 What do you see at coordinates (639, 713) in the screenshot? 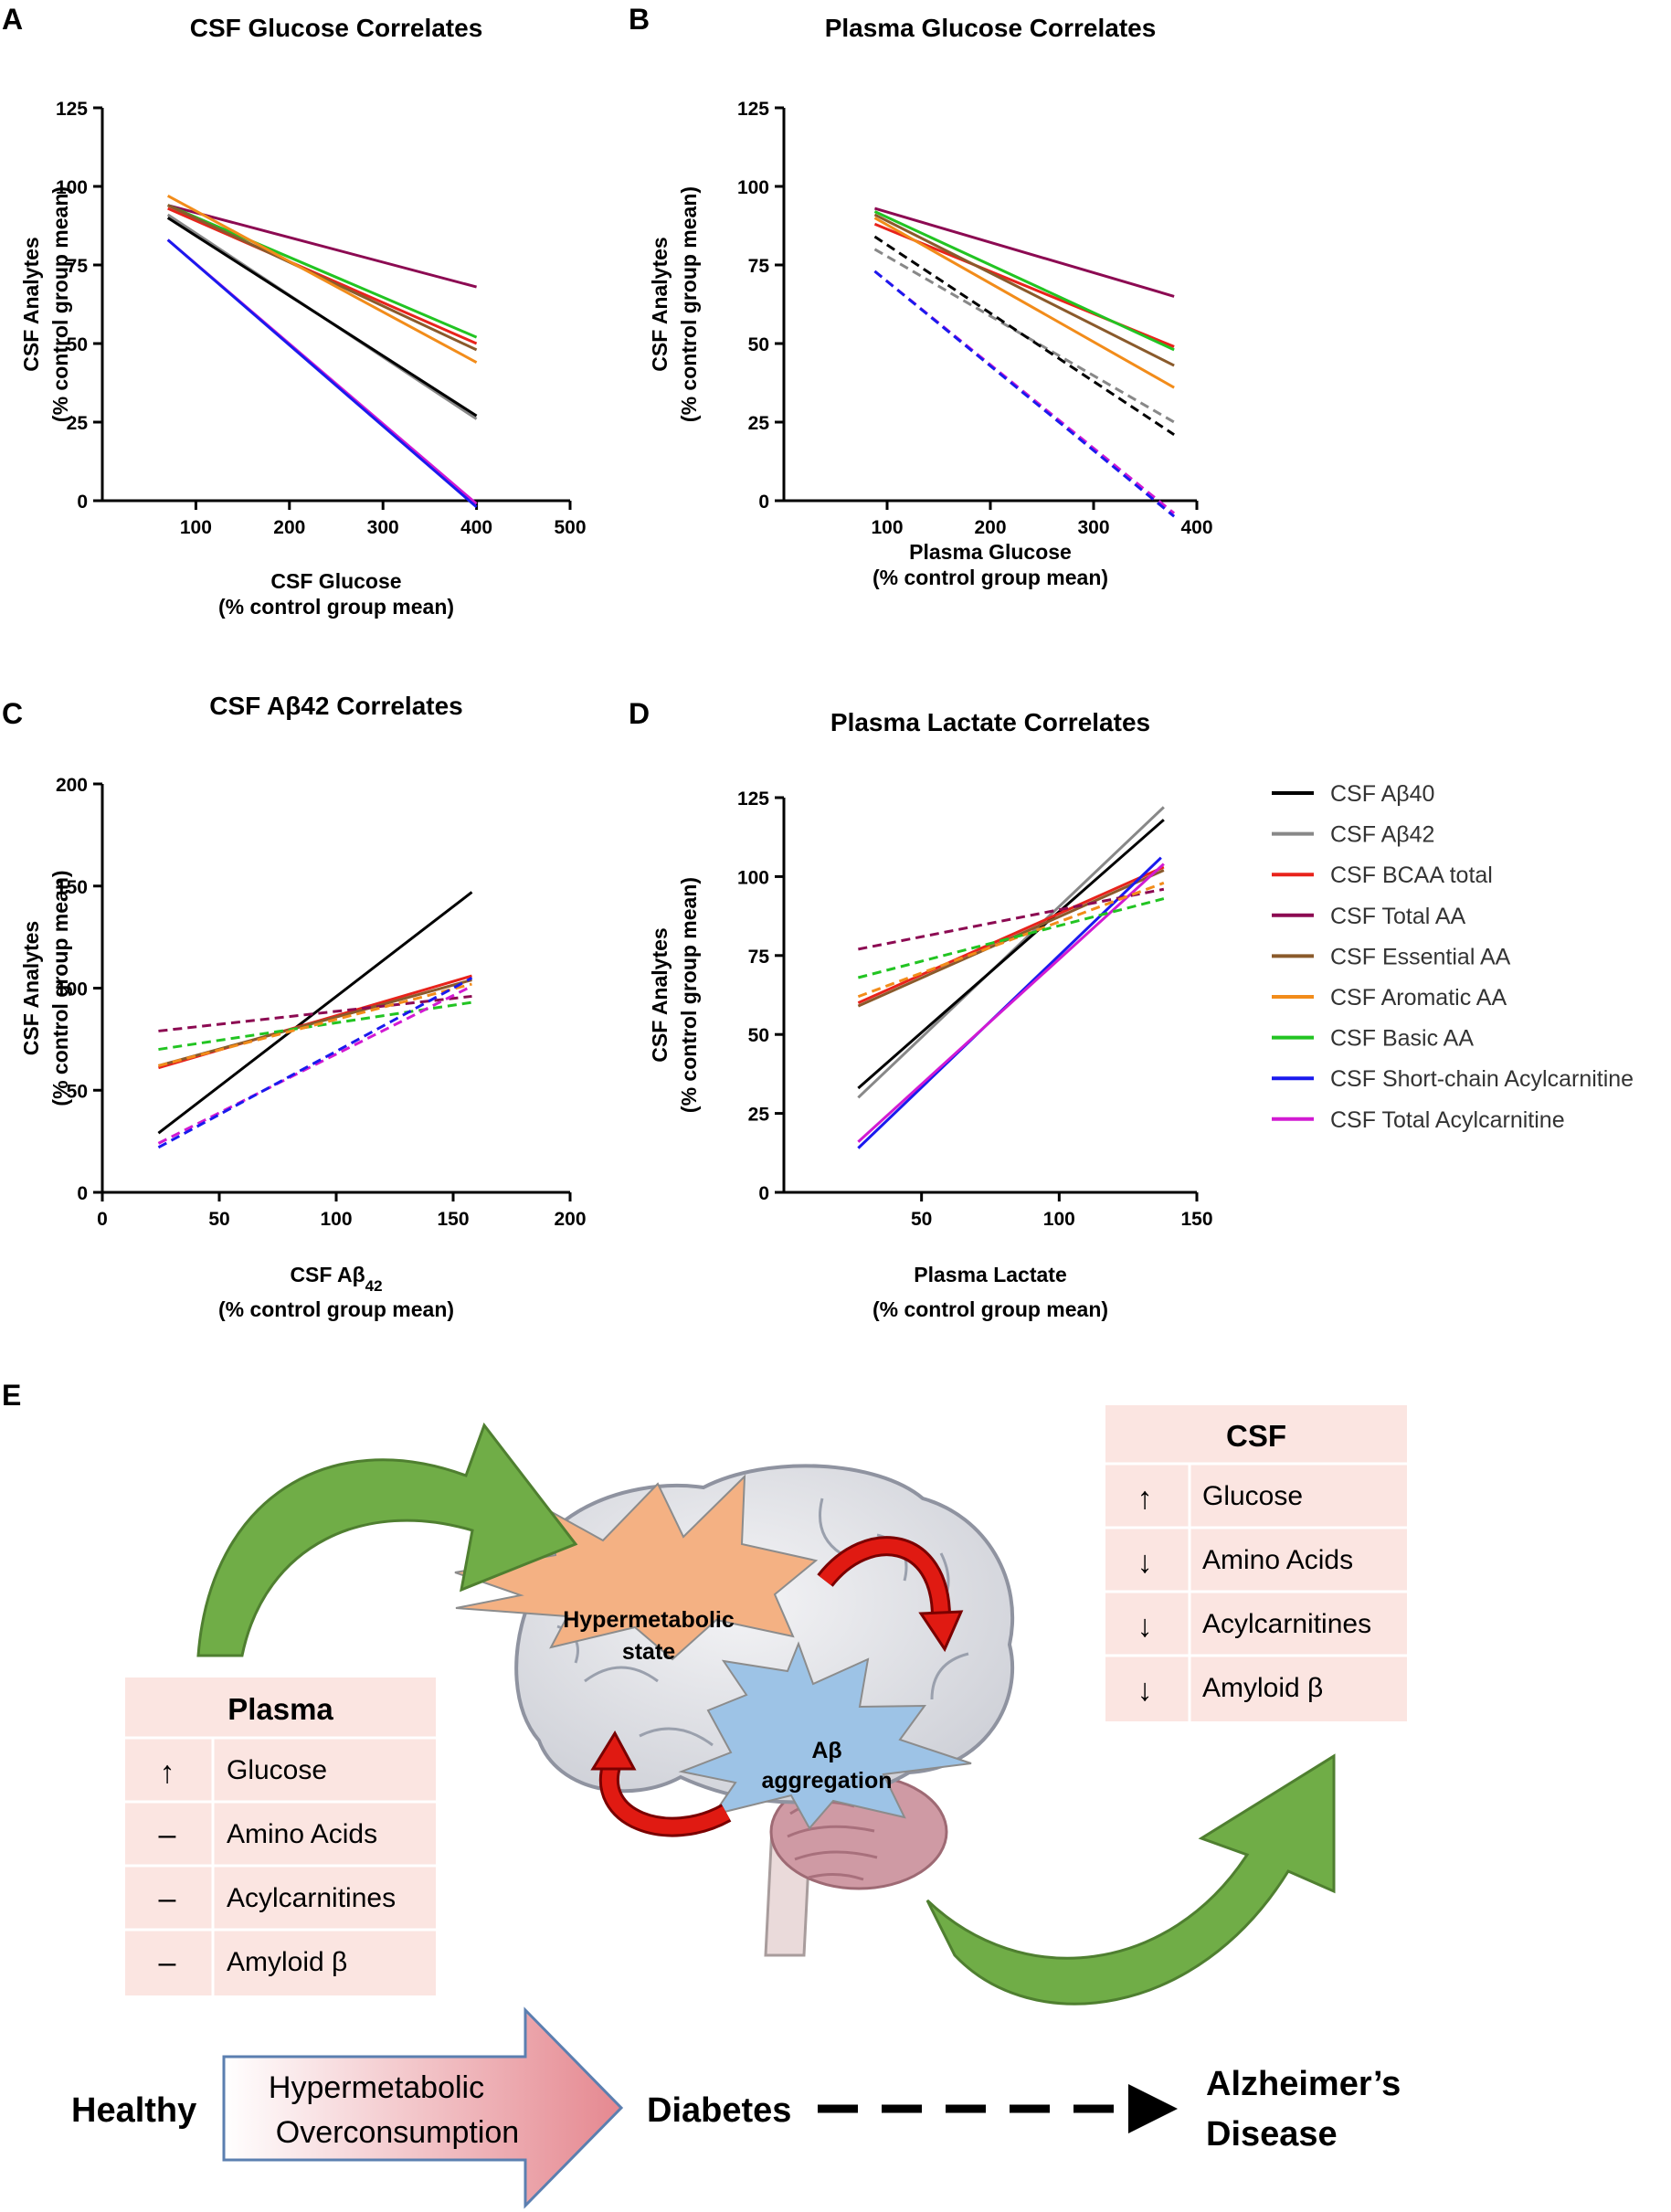
I see `panel-letter-d: D` at bounding box center [639, 713].